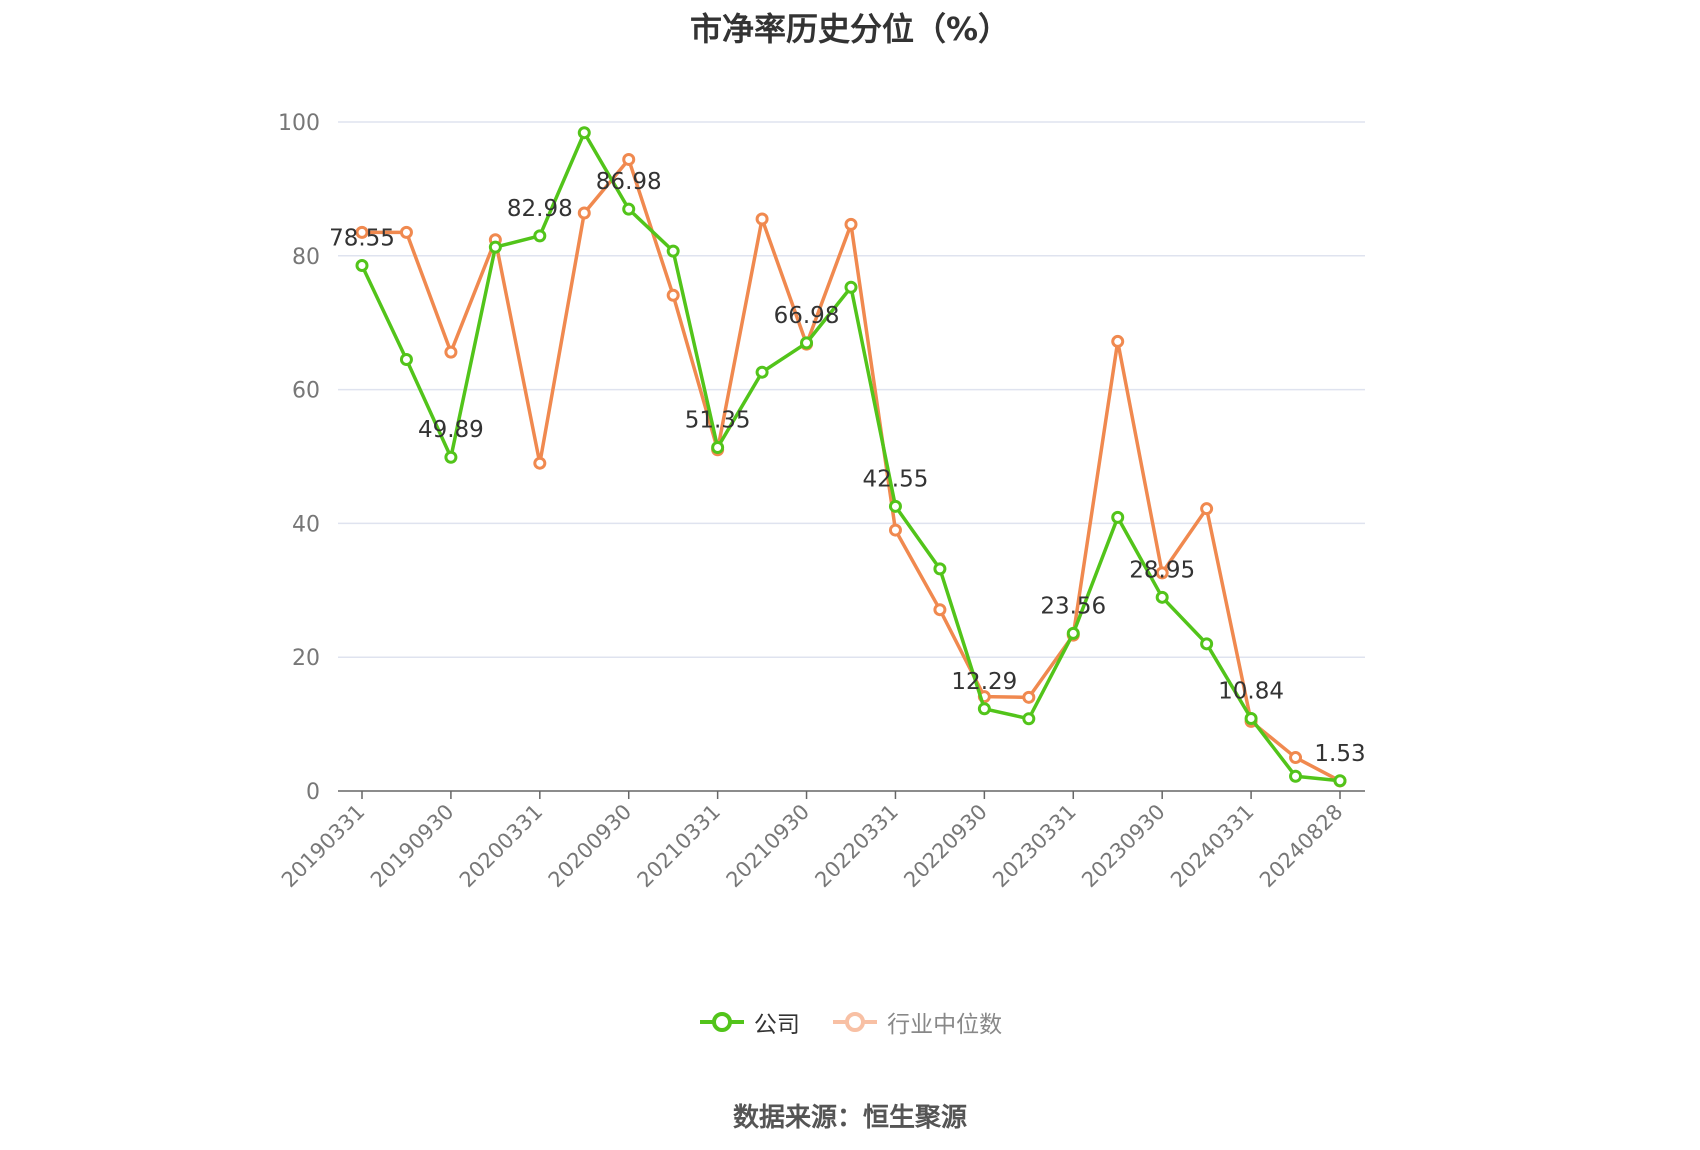 This screenshot has height=1150, width=1700. I want to click on y-tick-label: 0, so click(313, 792).